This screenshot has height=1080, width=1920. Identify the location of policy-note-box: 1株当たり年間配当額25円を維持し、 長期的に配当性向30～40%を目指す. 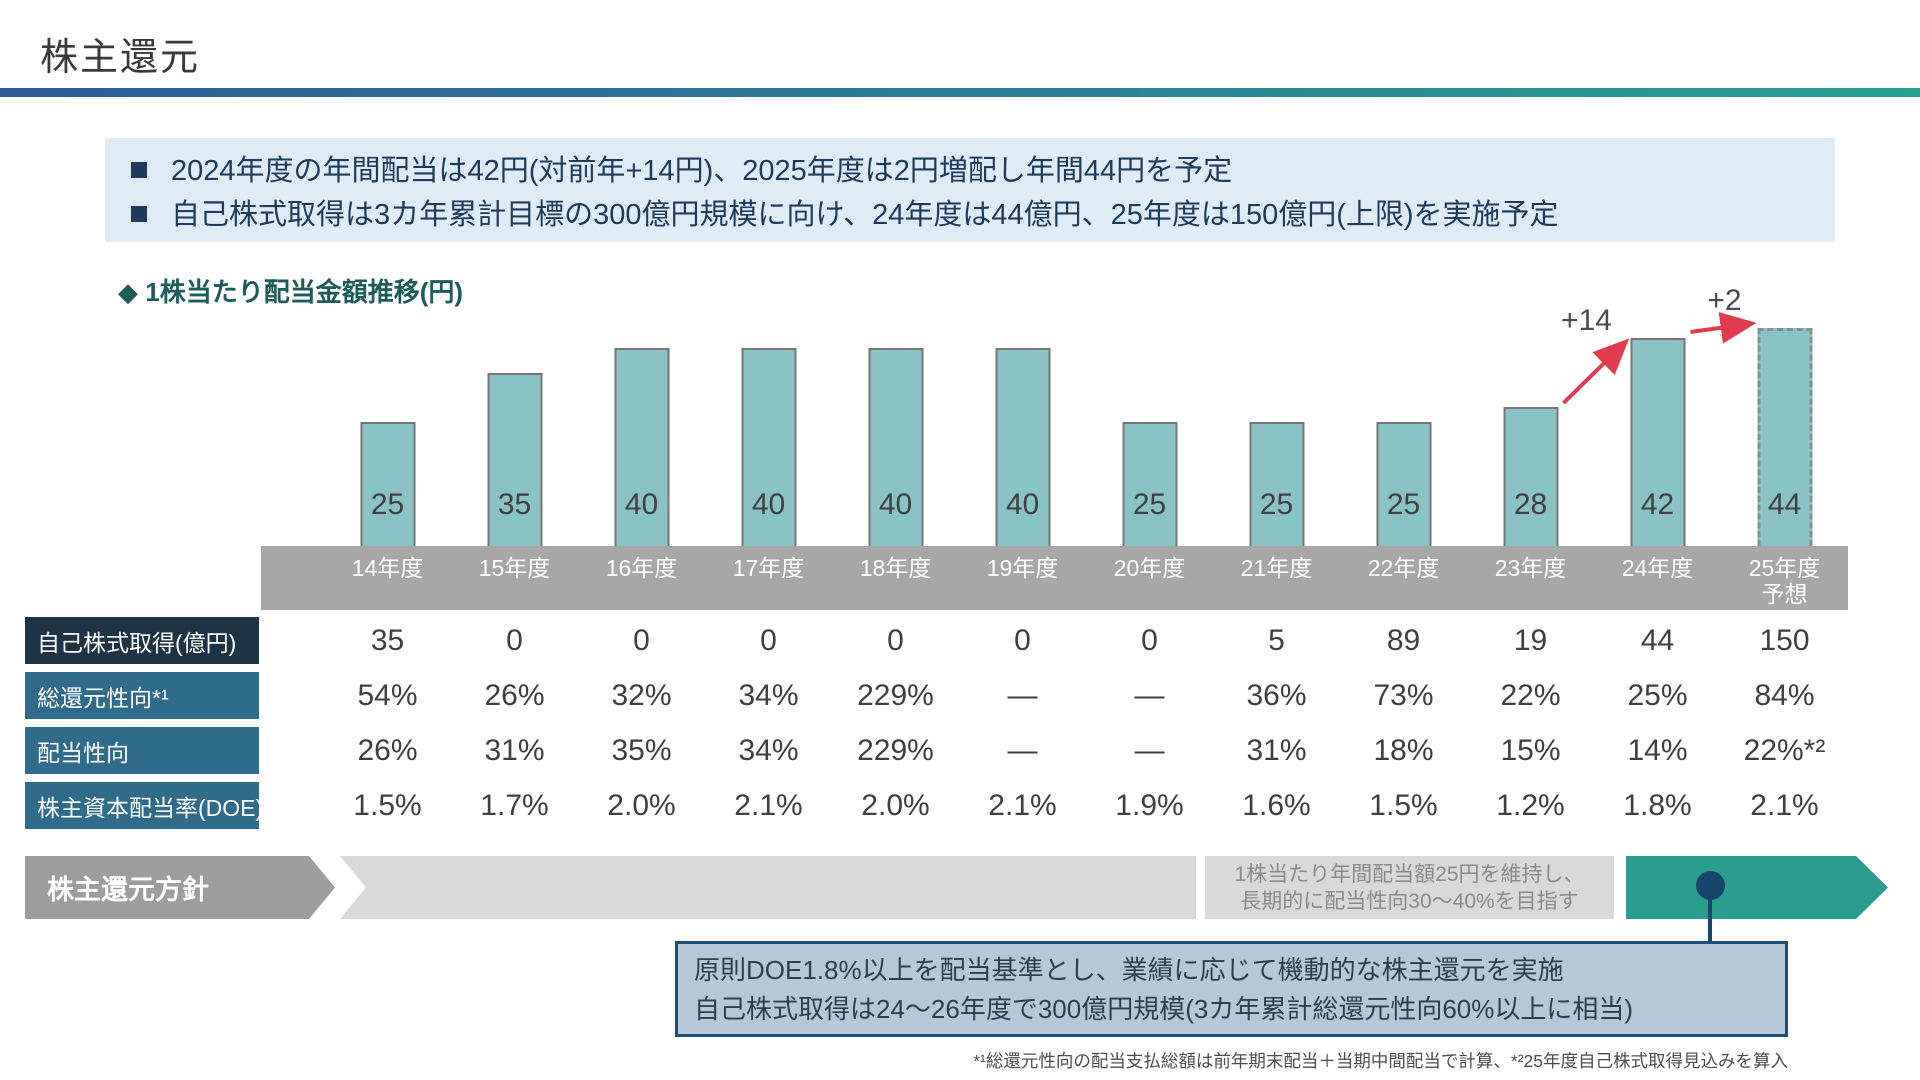
(1409, 887).